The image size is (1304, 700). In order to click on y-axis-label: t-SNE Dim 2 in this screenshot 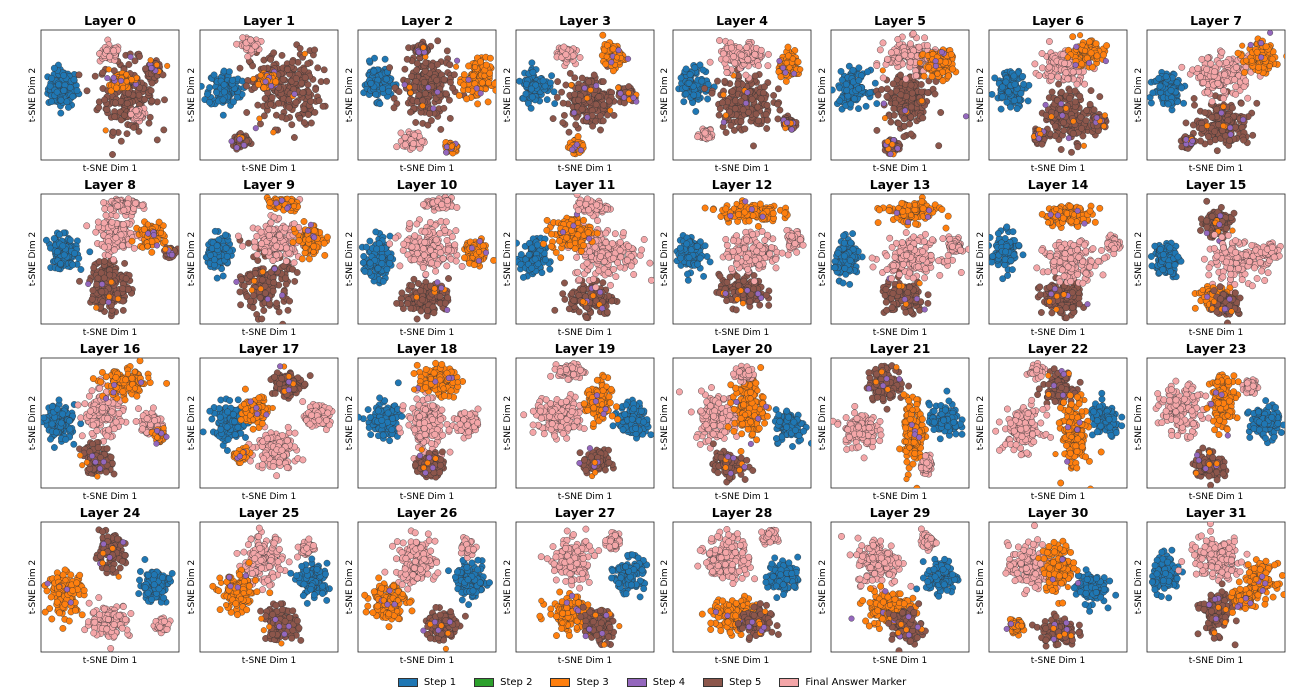, I will do `click(981, 95)`.